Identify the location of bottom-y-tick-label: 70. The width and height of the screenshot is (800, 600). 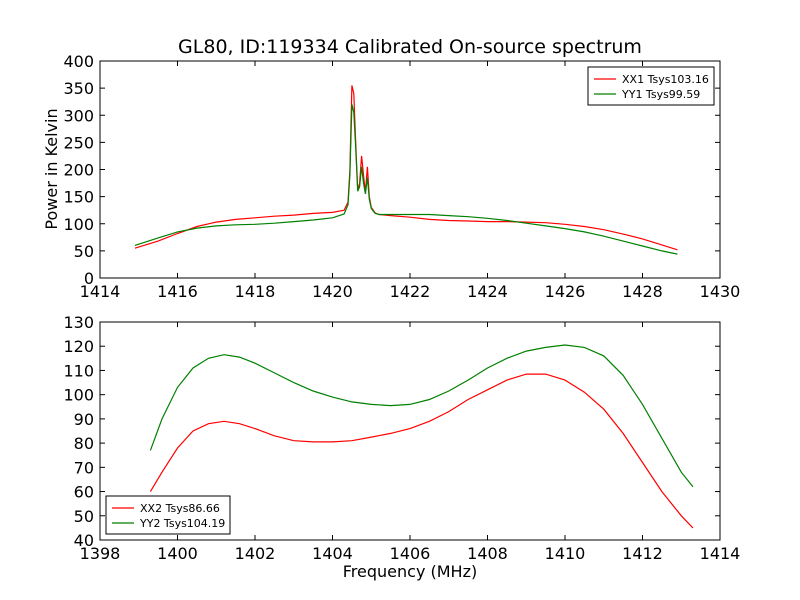
(84, 467).